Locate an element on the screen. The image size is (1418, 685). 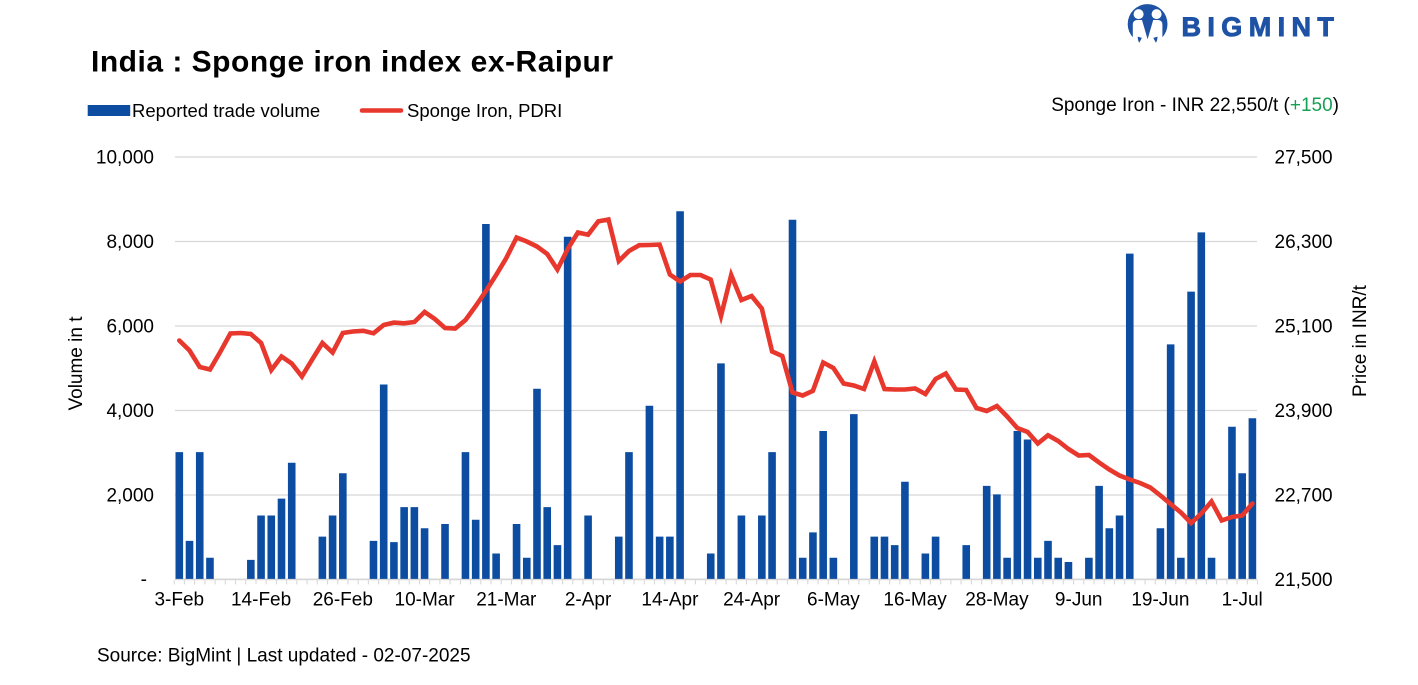
svg-text: 22,700 is located at coordinates (1304, 495).